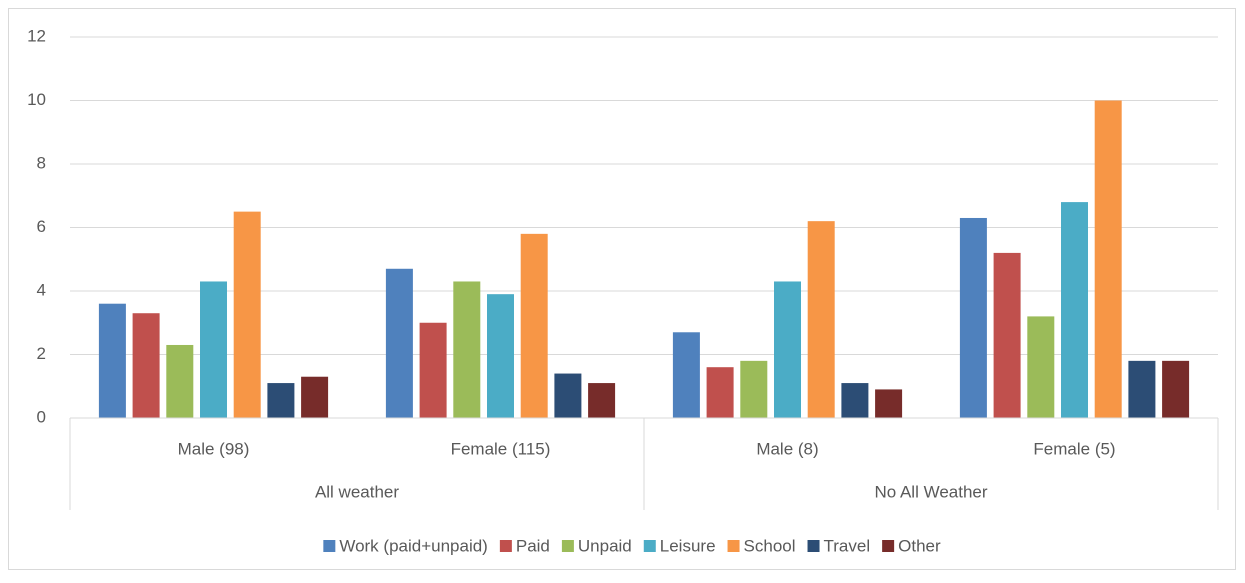 This screenshot has width=1245, height=583. I want to click on legend-label: Travel, so click(847, 545).